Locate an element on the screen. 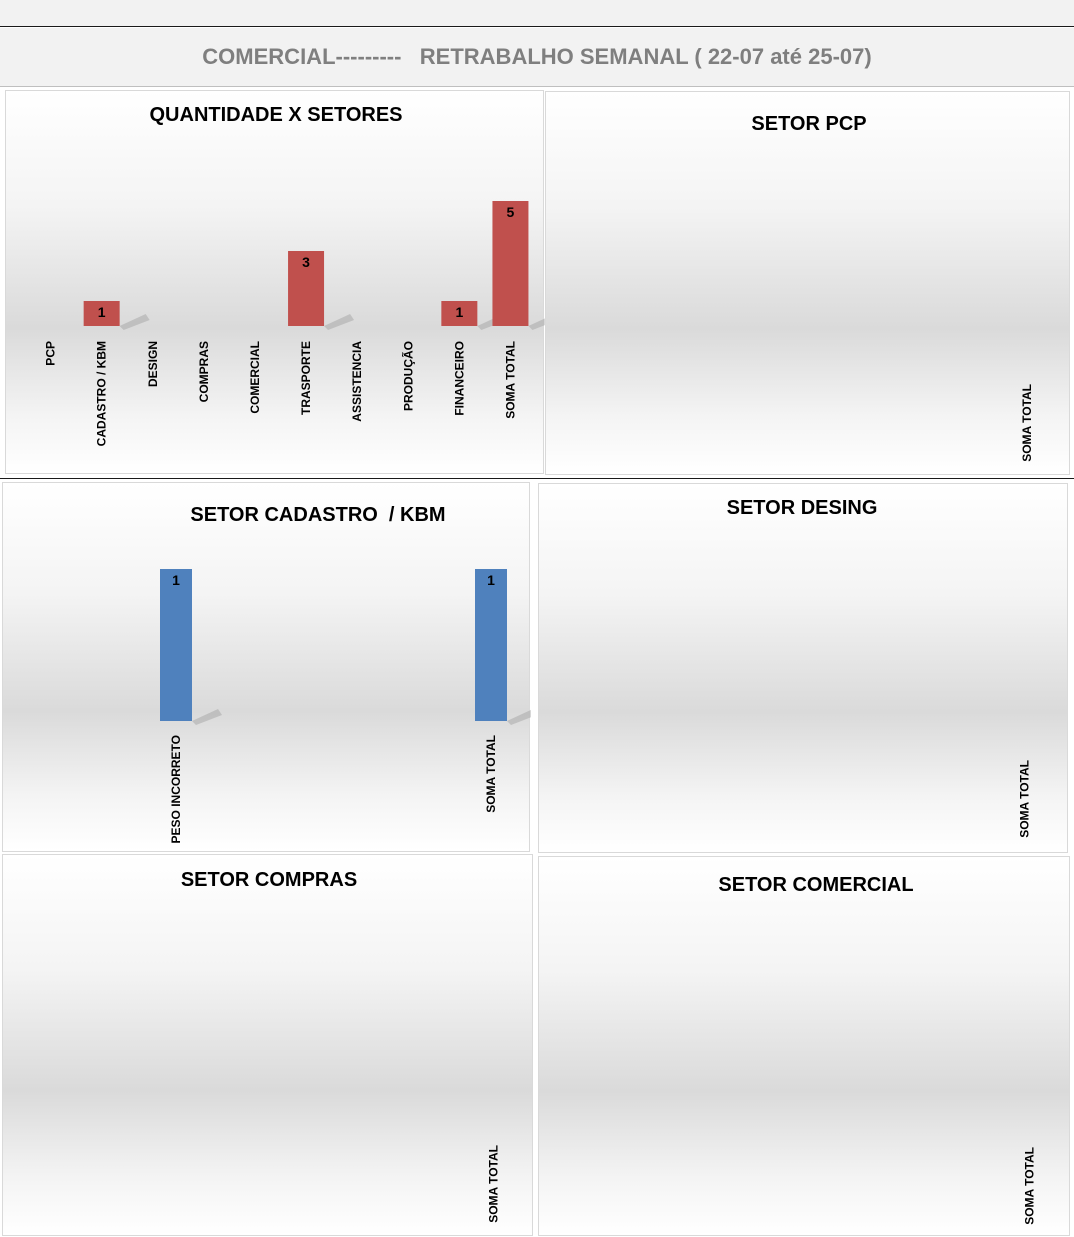 This screenshot has width=1074, height=1237. top-strip is located at coordinates (537, 13).